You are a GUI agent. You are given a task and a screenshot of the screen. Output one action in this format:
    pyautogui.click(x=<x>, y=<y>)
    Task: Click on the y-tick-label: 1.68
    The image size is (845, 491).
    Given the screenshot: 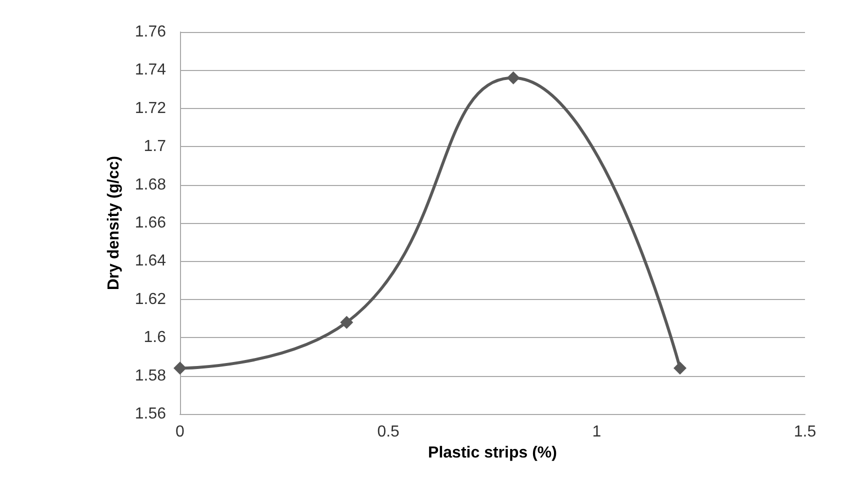 What is the action you would take?
    pyautogui.click(x=150, y=185)
    